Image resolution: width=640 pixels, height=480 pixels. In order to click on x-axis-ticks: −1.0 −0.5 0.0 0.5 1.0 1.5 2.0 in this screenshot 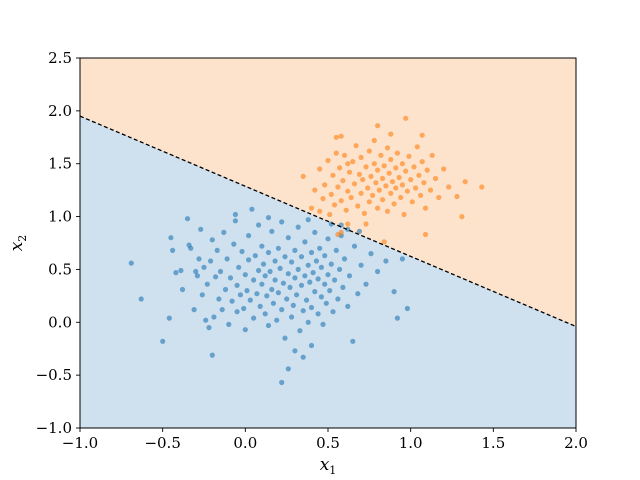, I will do `click(325, 440)`.